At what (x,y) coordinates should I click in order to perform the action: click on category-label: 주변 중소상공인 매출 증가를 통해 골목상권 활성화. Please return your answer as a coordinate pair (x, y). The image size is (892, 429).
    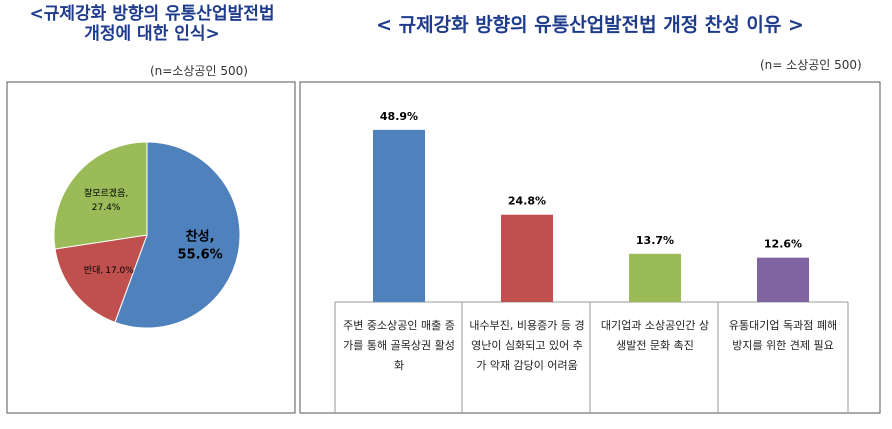
    Looking at the image, I should click on (399, 345).